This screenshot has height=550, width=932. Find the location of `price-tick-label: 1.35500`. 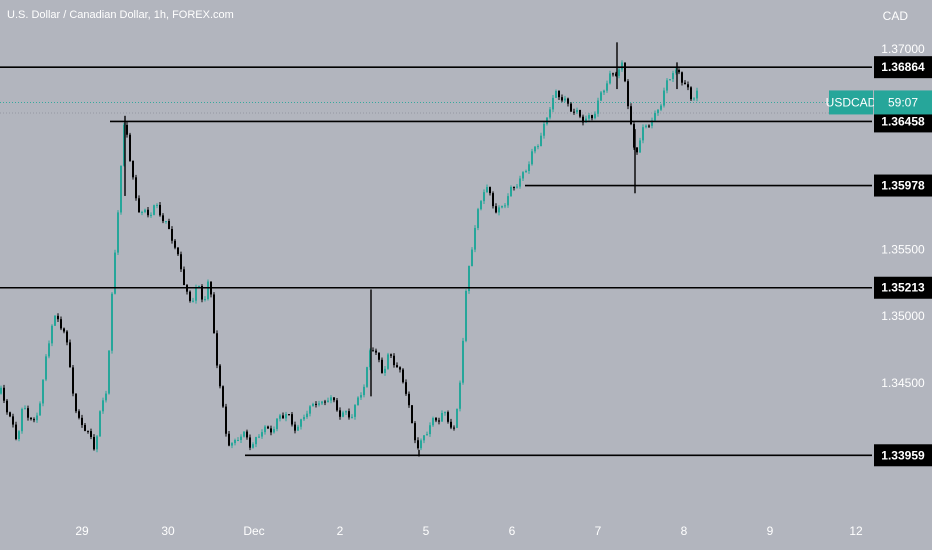

price-tick-label: 1.35500 is located at coordinates (903, 249).